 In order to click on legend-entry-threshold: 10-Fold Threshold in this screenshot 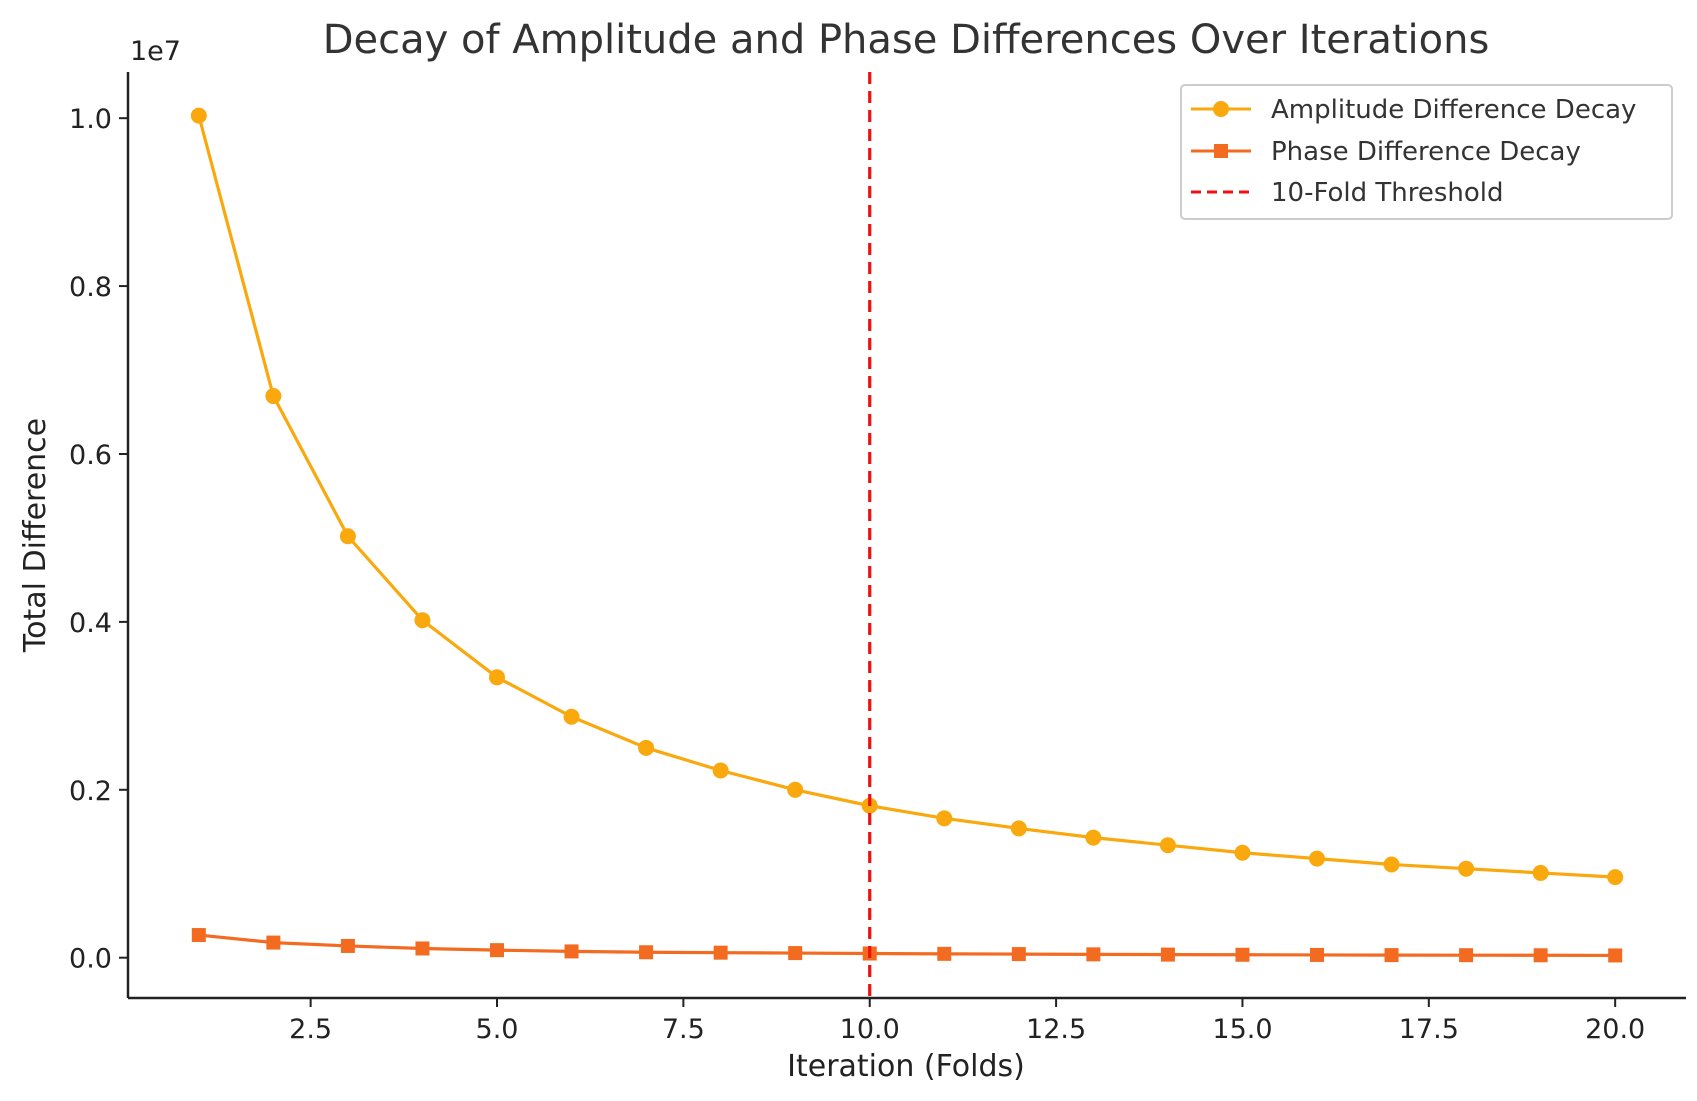, I will do `click(1347, 193)`.